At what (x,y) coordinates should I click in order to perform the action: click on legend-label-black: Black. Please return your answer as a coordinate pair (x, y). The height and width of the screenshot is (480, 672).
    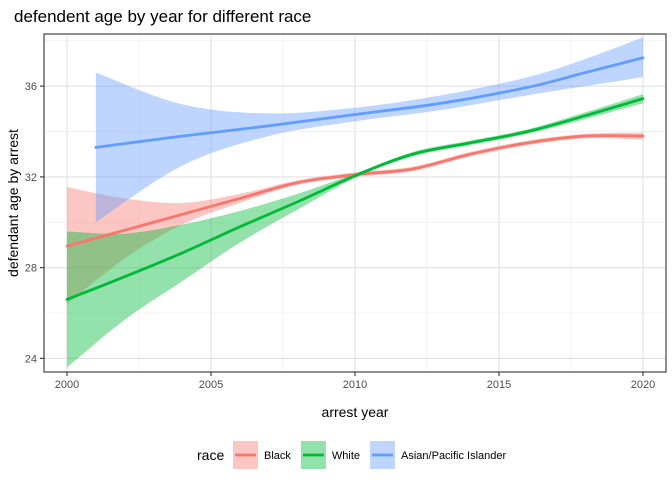
    Looking at the image, I should click on (277, 456).